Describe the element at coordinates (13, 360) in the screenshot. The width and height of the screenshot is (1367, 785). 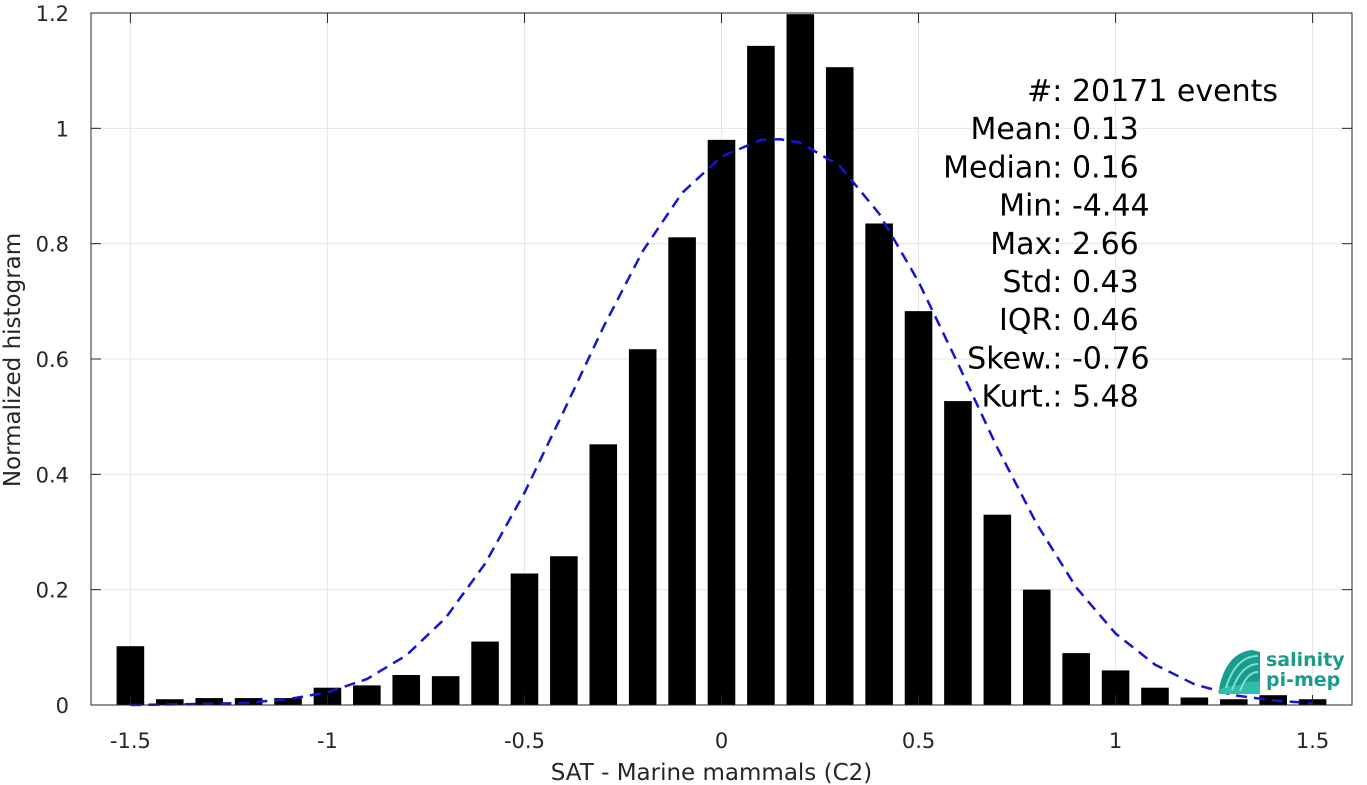
I see `y-axis-label: Normalized histogram` at that location.